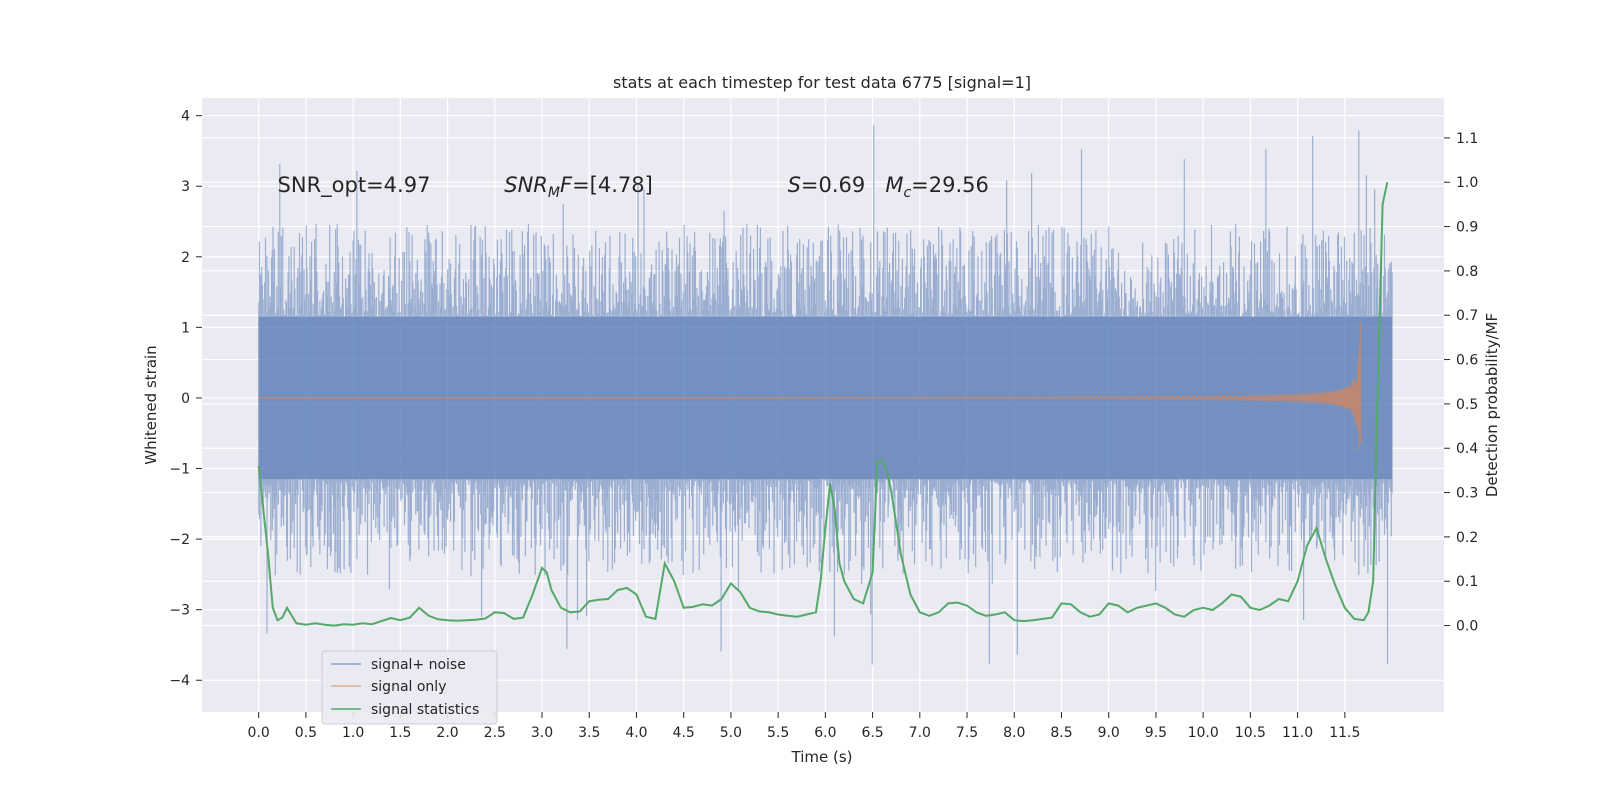  What do you see at coordinates (354, 185) in the screenshot?
I see `annotation-snr-opt: SNR_opt=4.97` at bounding box center [354, 185].